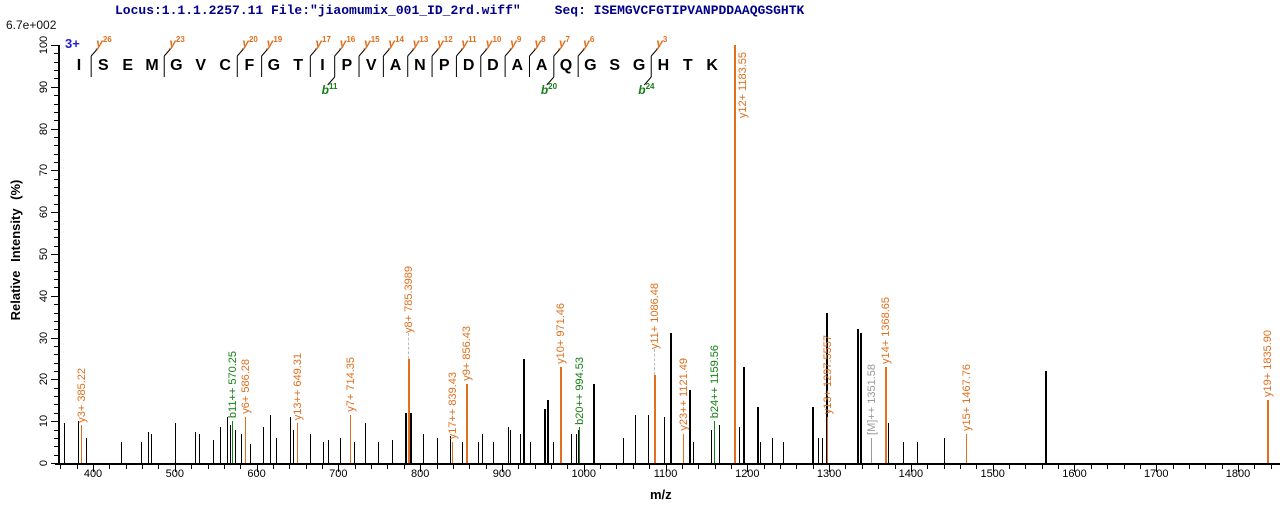 Image resolution: width=1280 pixels, height=514 pixels. I want to click on x-tick-label: 1000, so click(583, 474).